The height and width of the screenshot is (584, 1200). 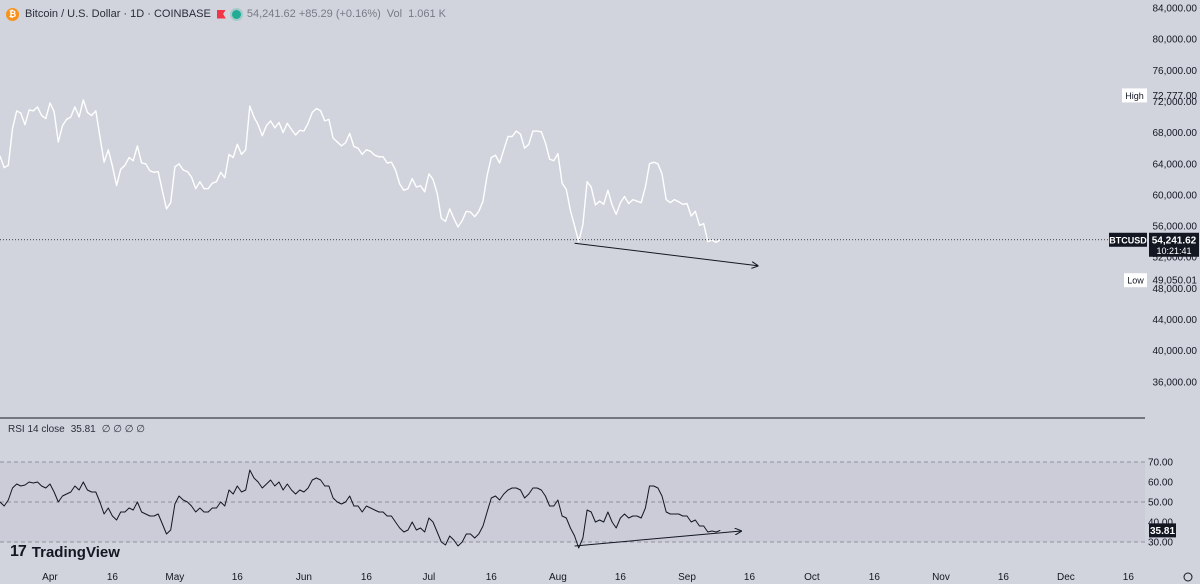 What do you see at coordinates (1175, 71) in the screenshot?
I see `price-axis-tick-label: 76,000.00` at bounding box center [1175, 71].